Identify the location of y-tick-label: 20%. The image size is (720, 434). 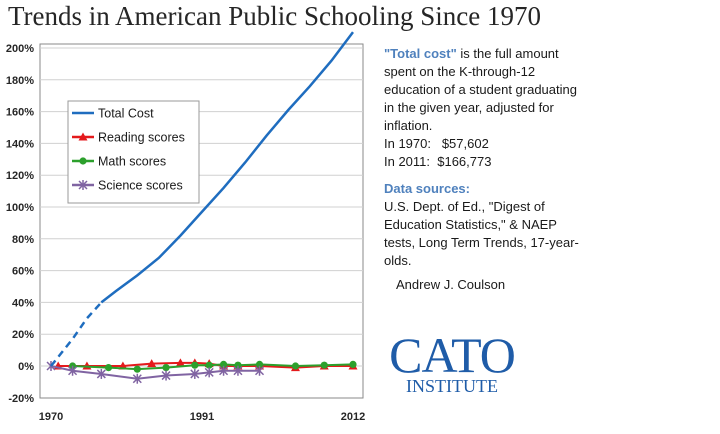
(23, 335).